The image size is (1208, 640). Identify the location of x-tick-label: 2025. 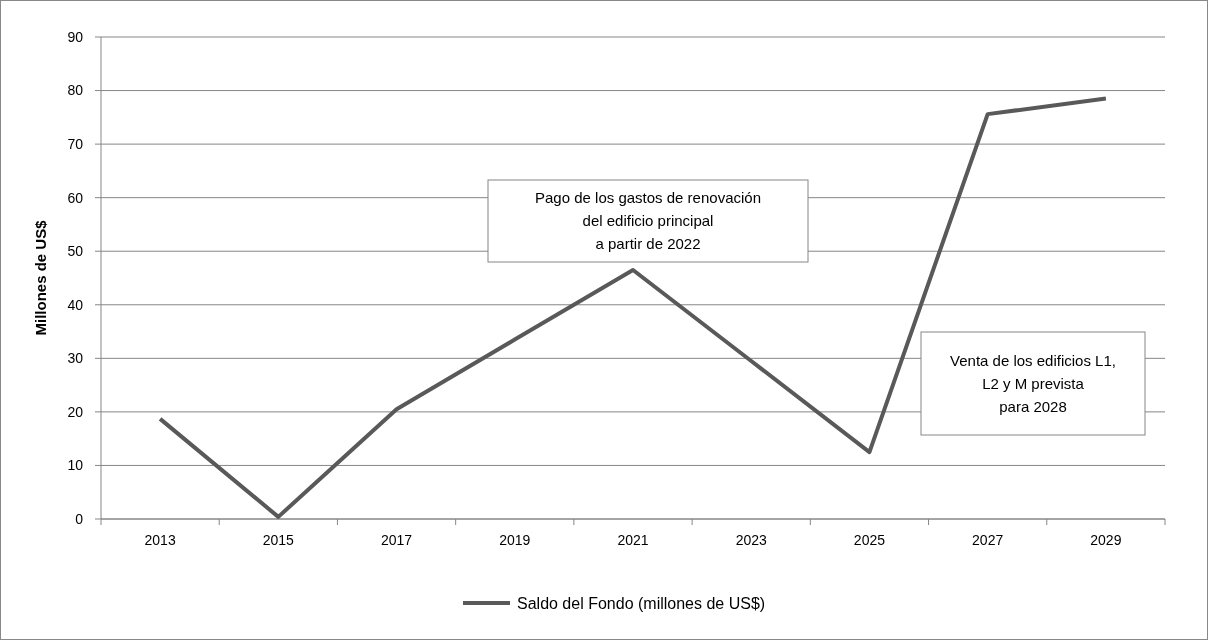
(869, 540).